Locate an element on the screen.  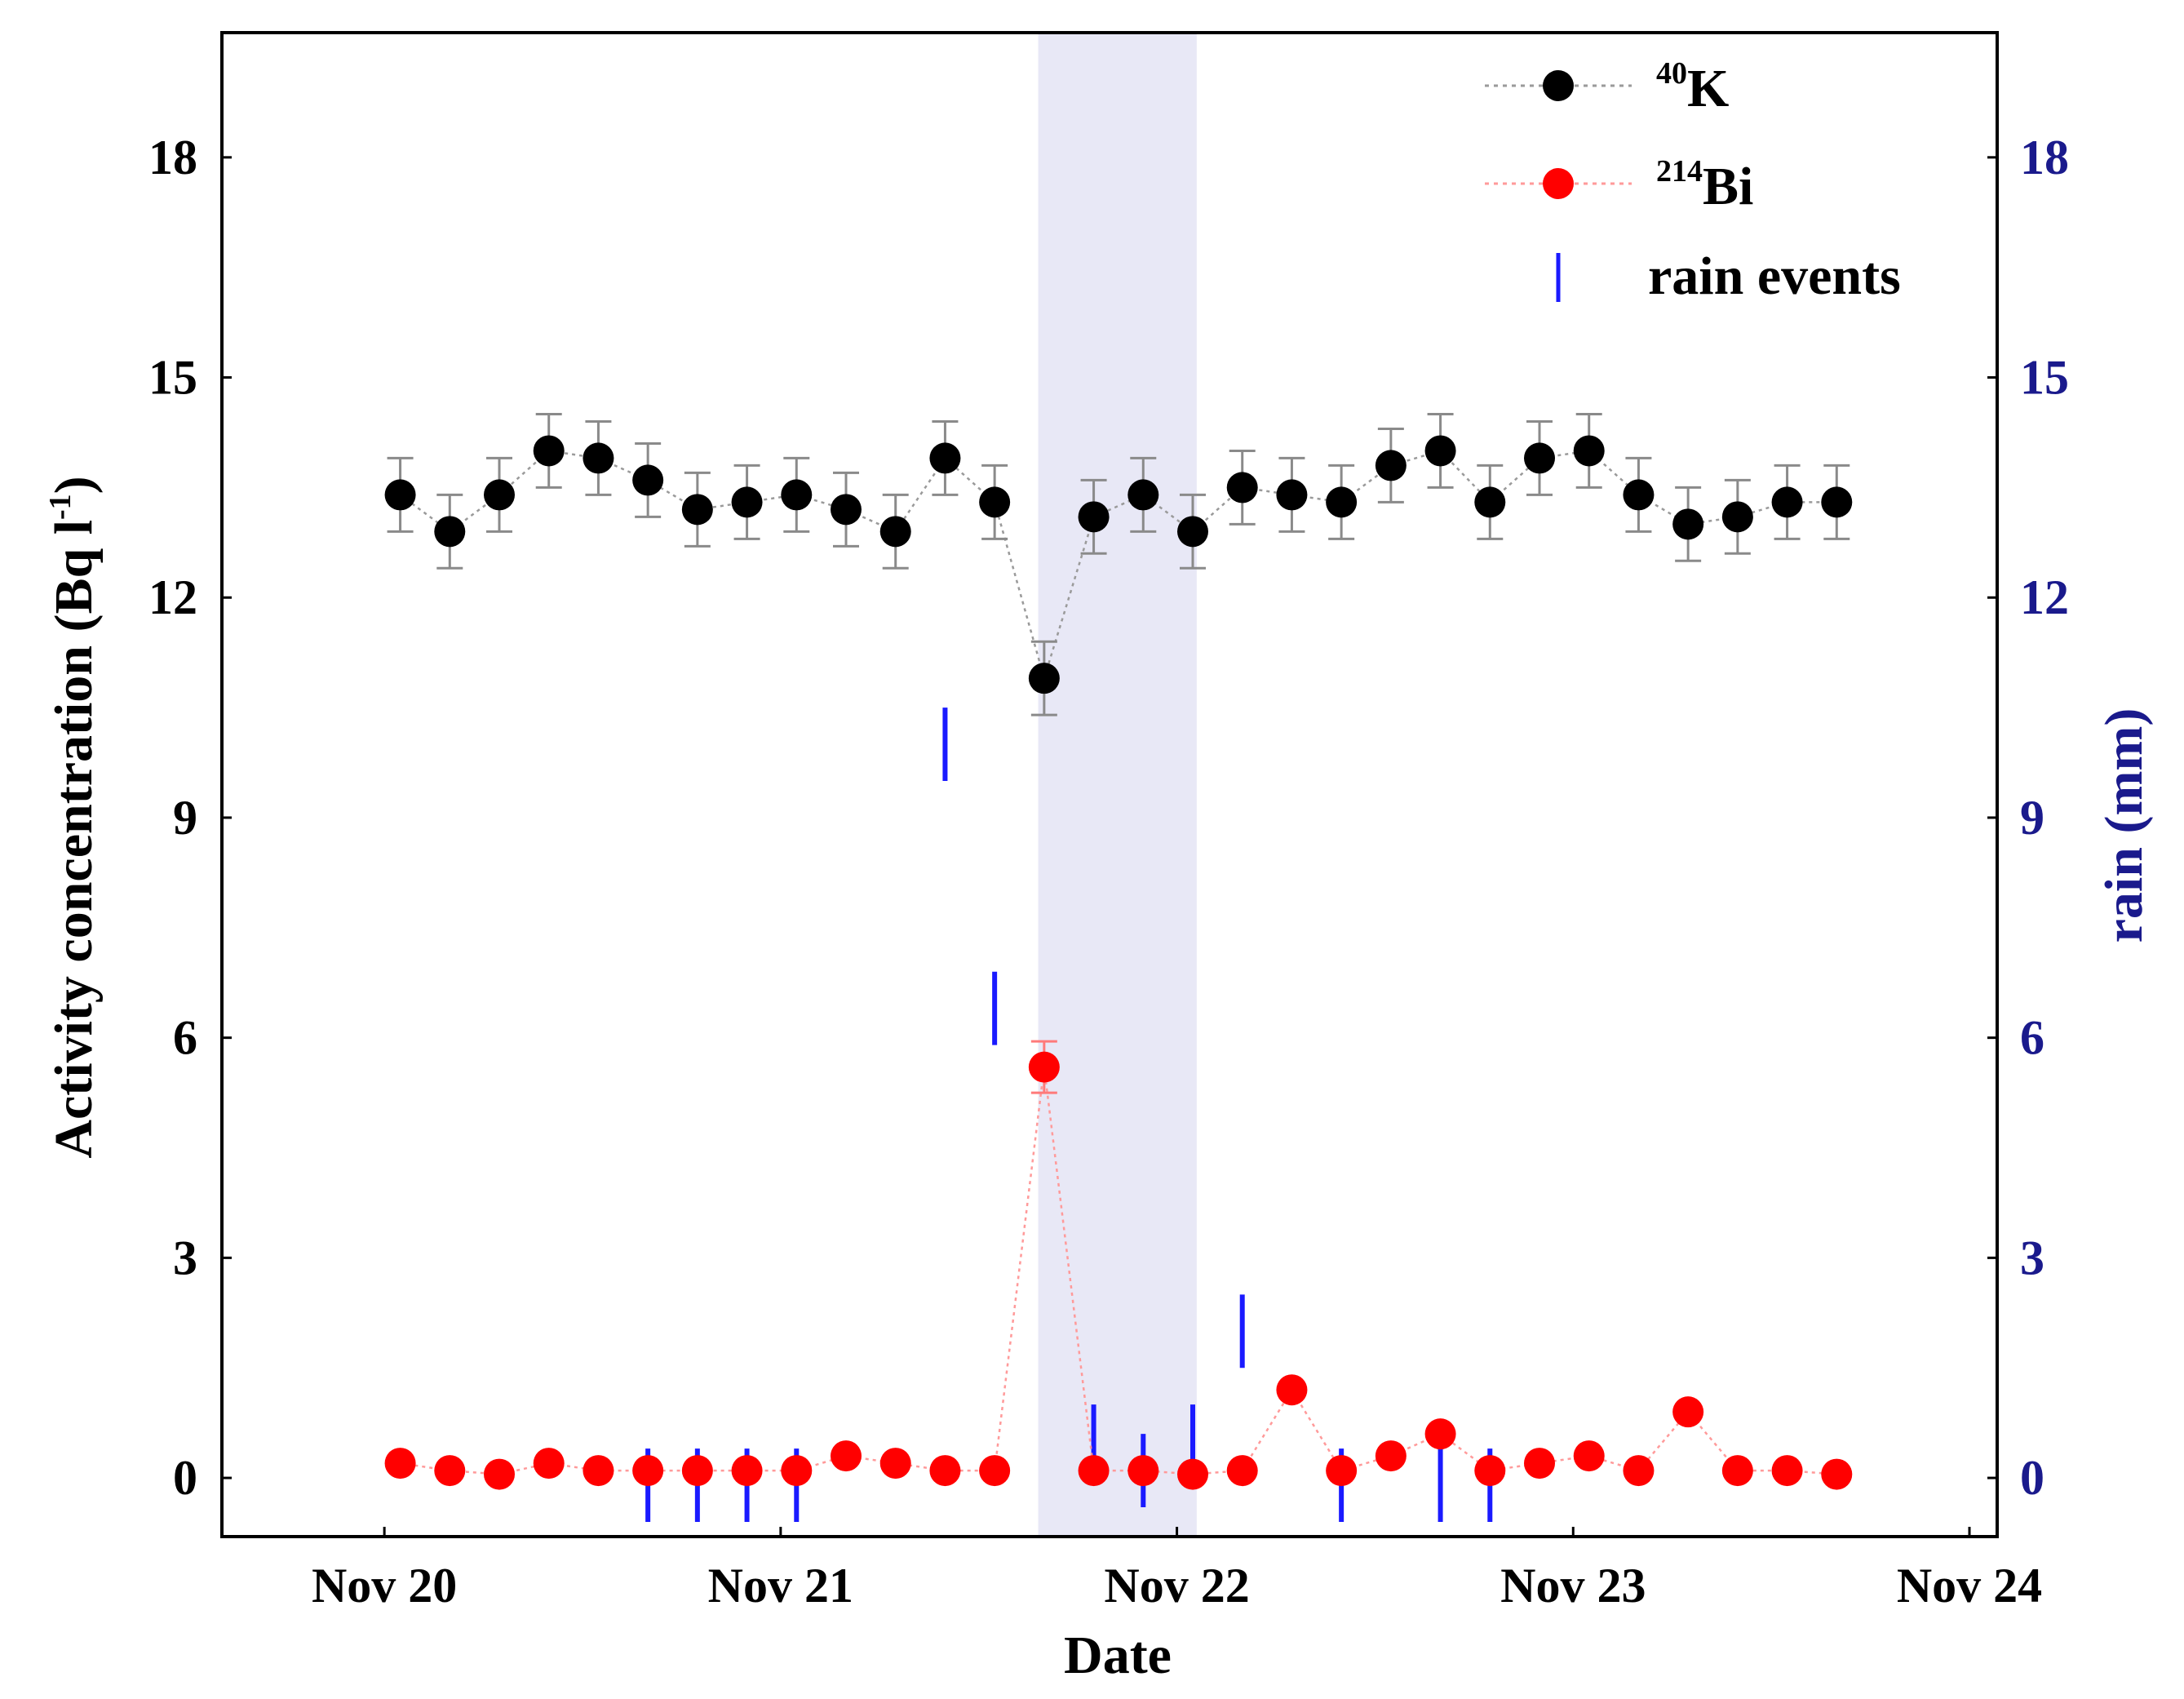
legend-bi214-sup: 214 is located at coordinates (1680, 171).